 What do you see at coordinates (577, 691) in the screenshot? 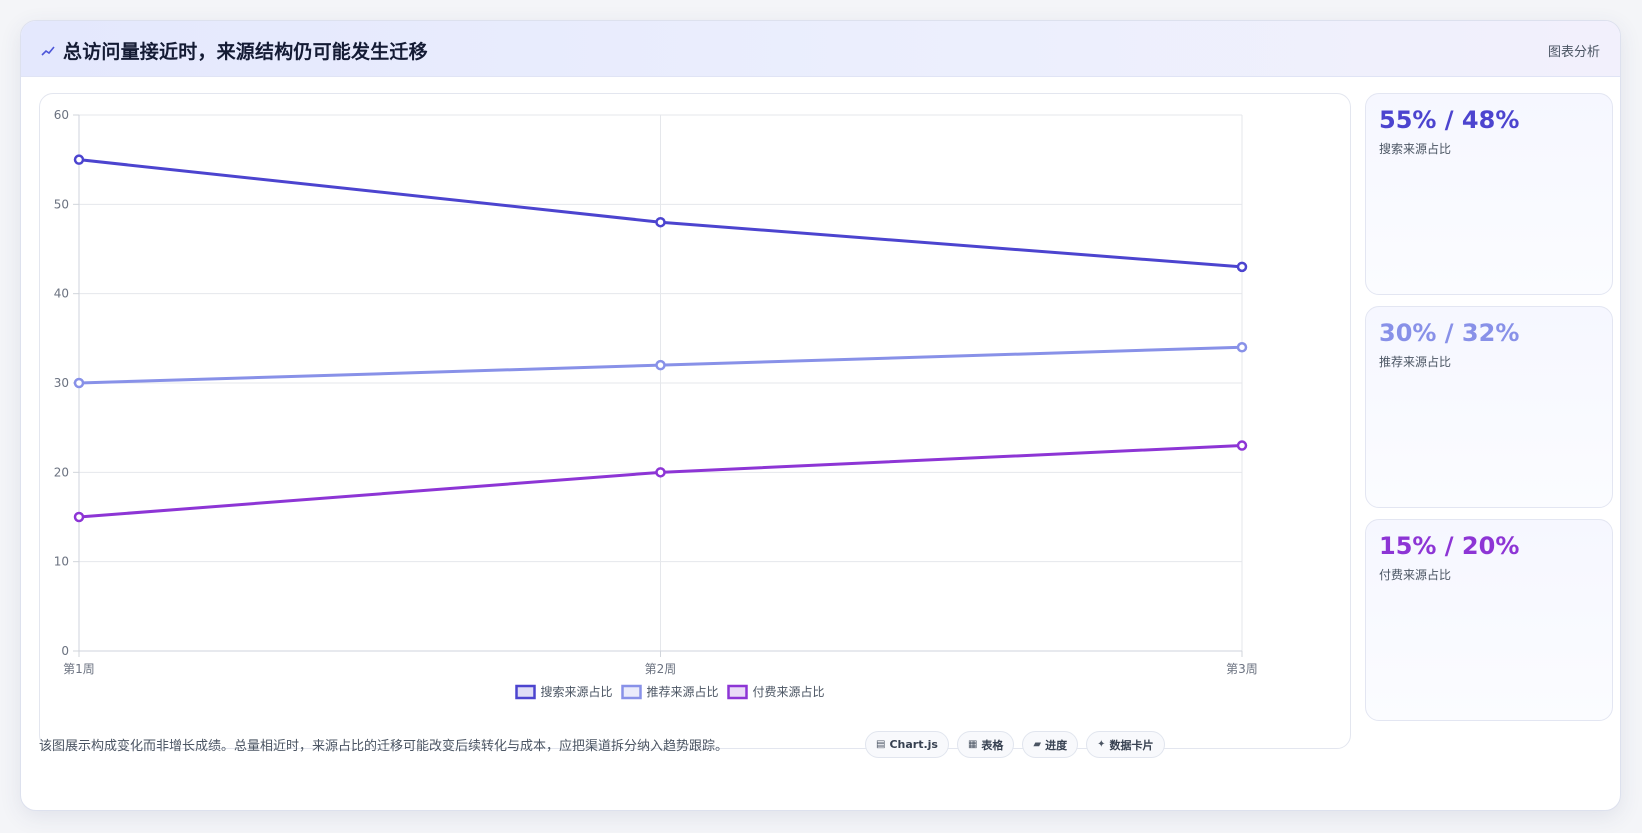
I see `legend-label: 搜索来源占比` at bounding box center [577, 691].